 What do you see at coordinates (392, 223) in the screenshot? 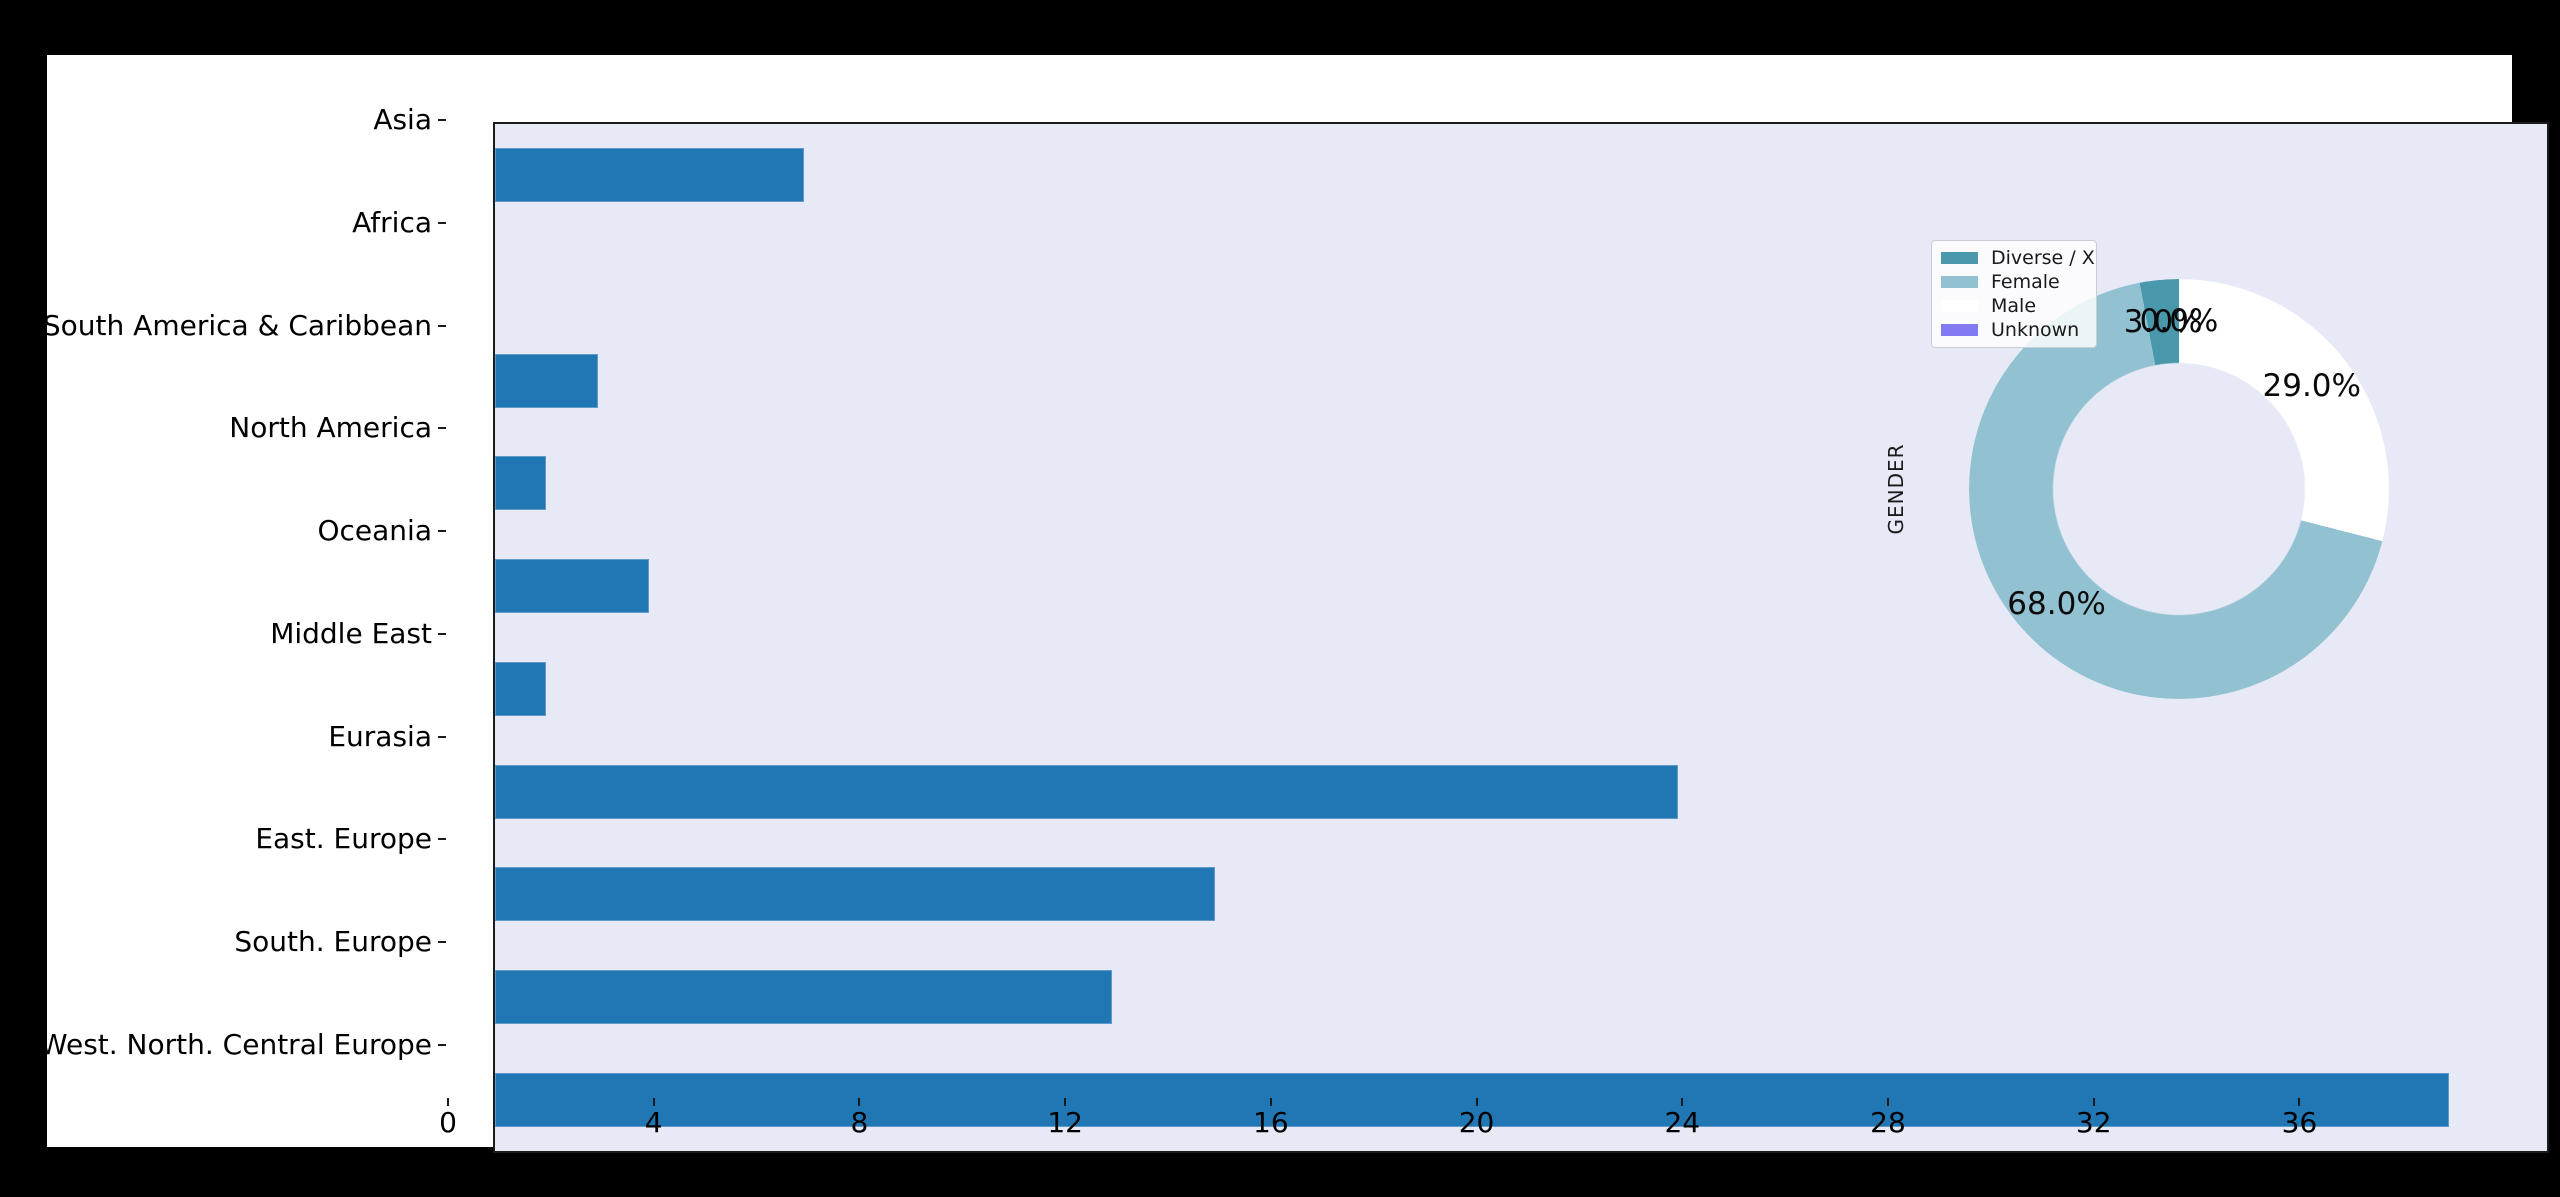
I see `y-tick-label: Africa` at bounding box center [392, 223].